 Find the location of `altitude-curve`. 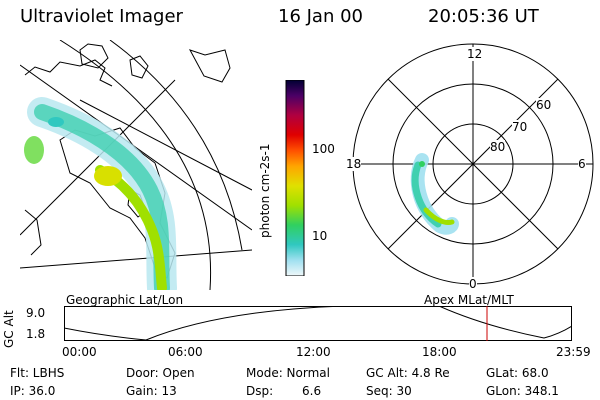

altitude-curve is located at coordinates (318, 323).